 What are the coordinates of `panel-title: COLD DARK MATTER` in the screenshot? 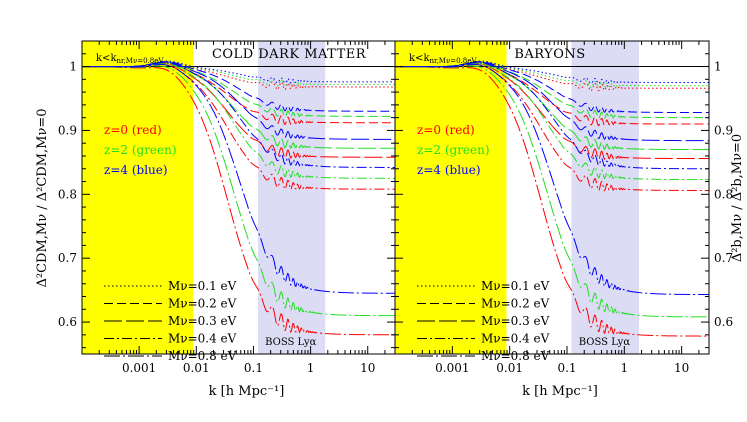 It's located at (289, 54).